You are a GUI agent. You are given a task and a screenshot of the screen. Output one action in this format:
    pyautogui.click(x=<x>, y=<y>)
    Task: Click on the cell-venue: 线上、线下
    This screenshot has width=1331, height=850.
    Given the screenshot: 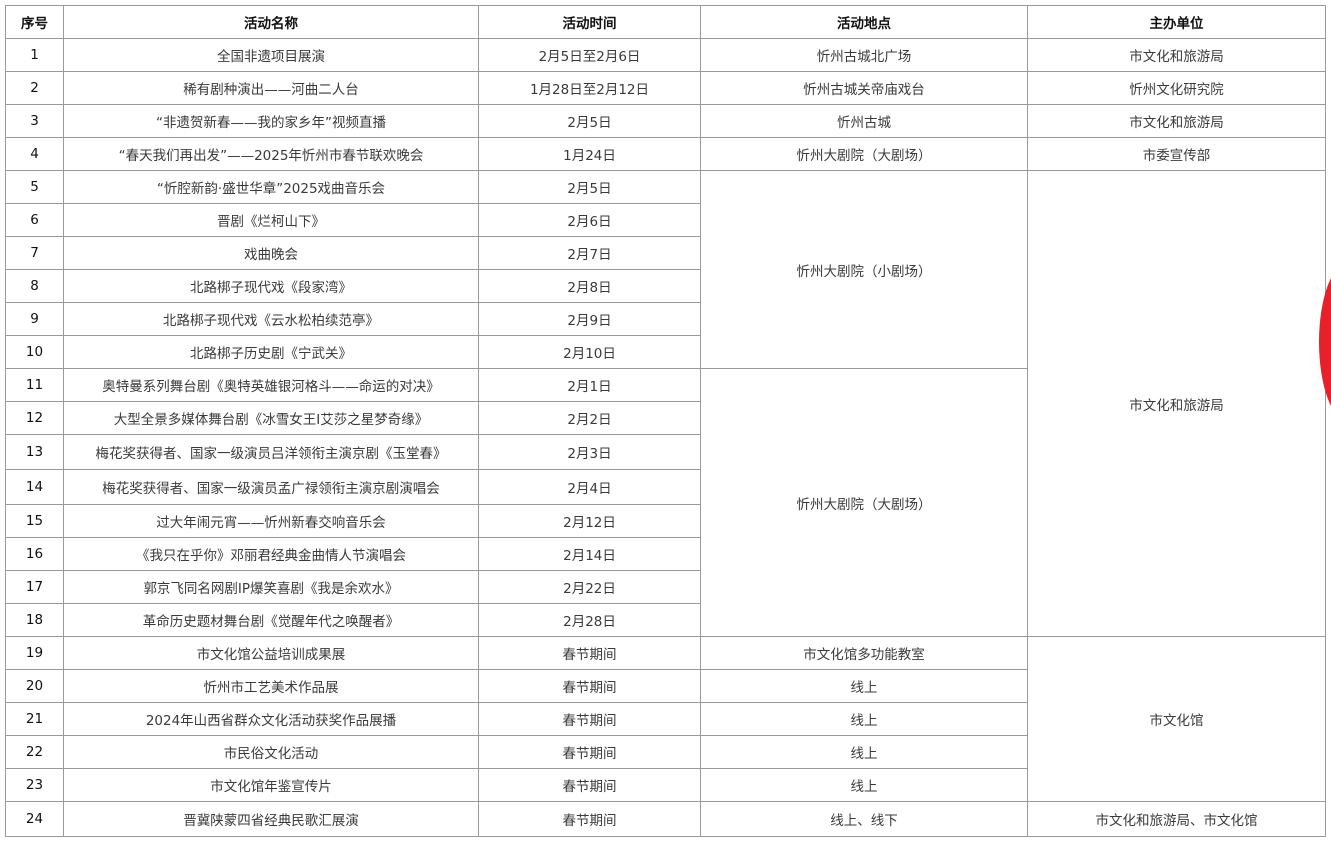 What is the action you would take?
    pyautogui.click(x=864, y=819)
    